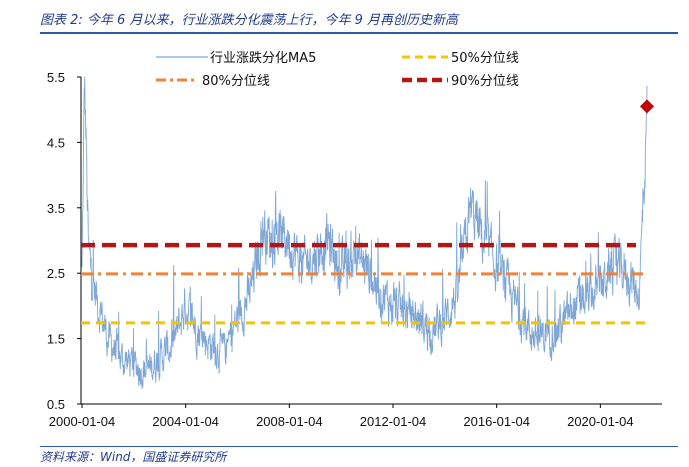 The height and width of the screenshot is (467, 689). I want to click on footer-divider, so click(359, 446).